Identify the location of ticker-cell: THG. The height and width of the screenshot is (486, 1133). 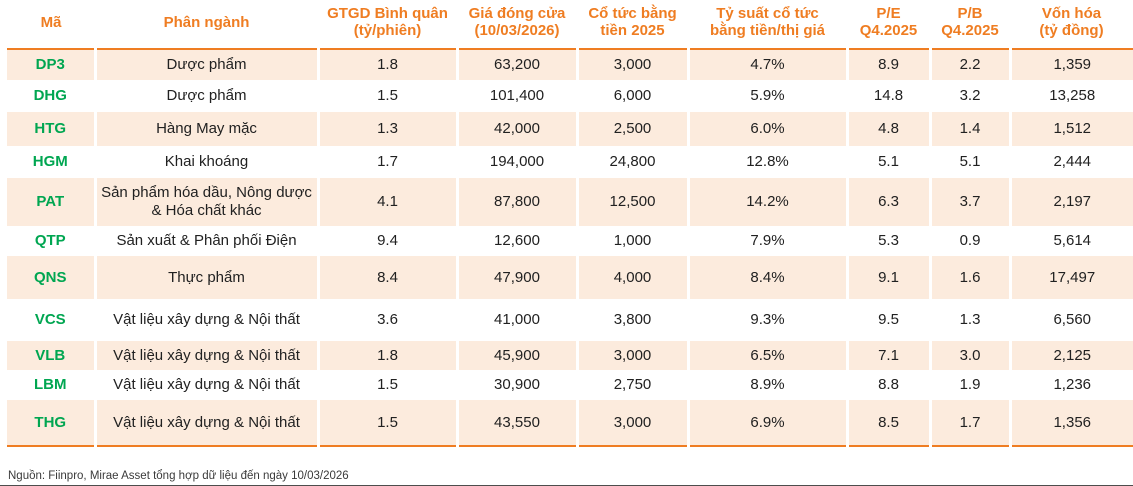
(51, 423).